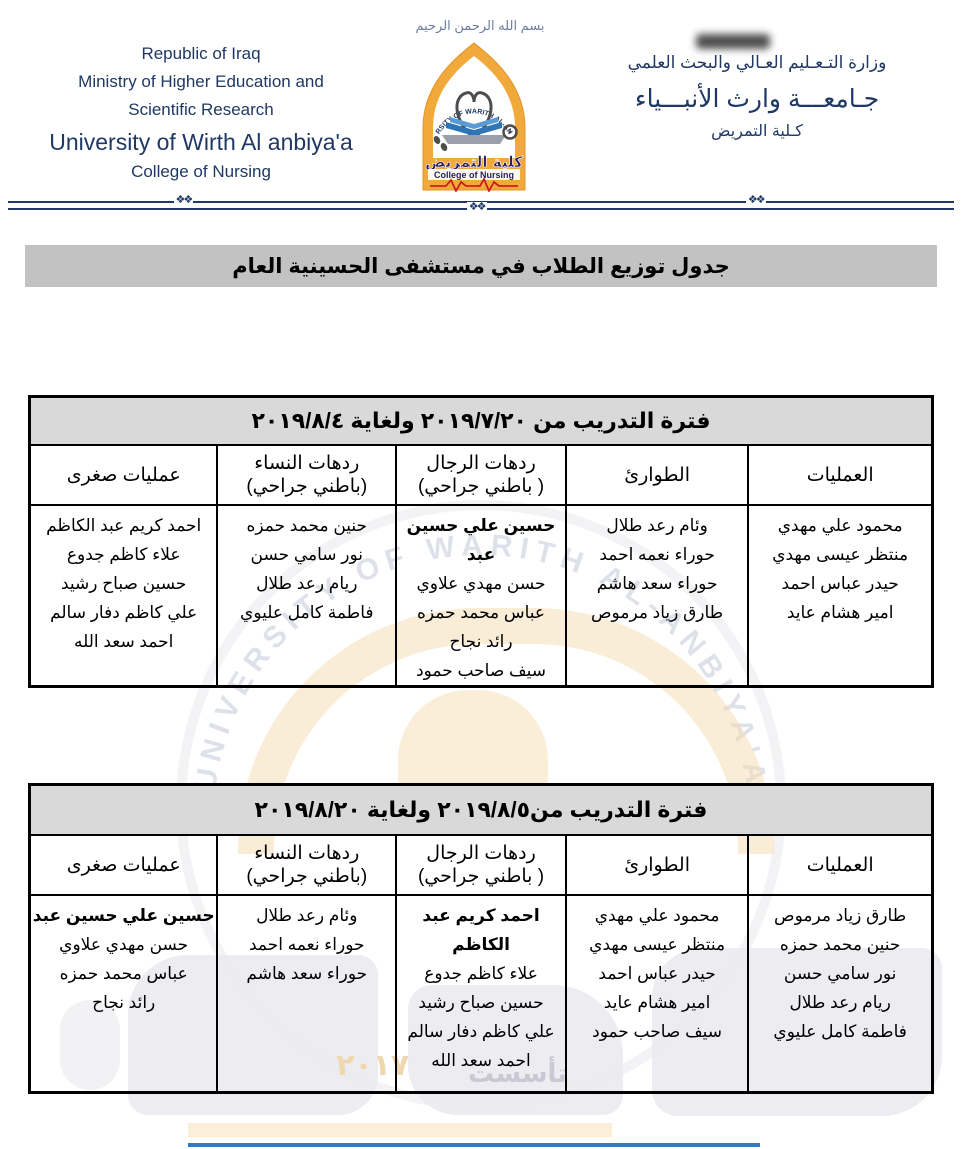 Image resolution: width=962 pixels, height=1149 pixels. I want to click on column-header-emergency: الطوارئ, so click(657, 475).